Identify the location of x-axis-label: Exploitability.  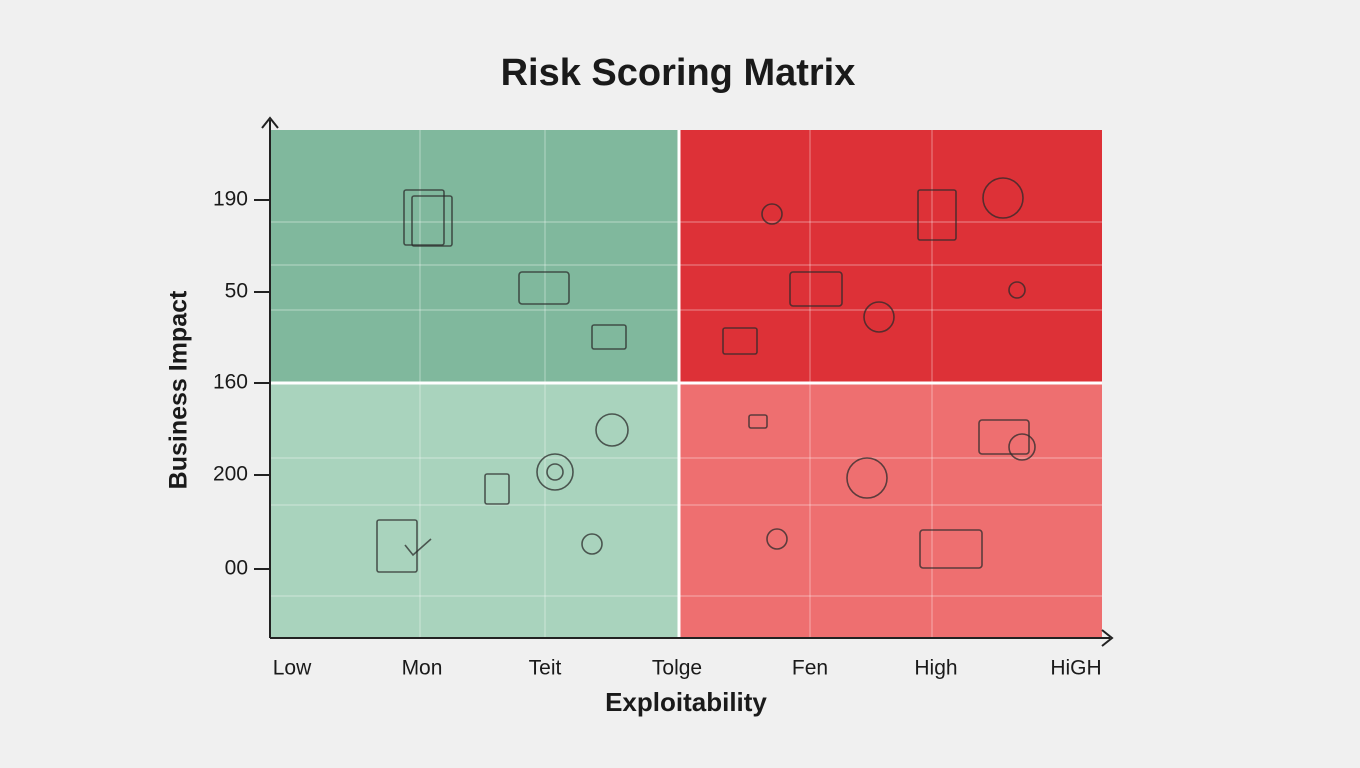
(686, 702).